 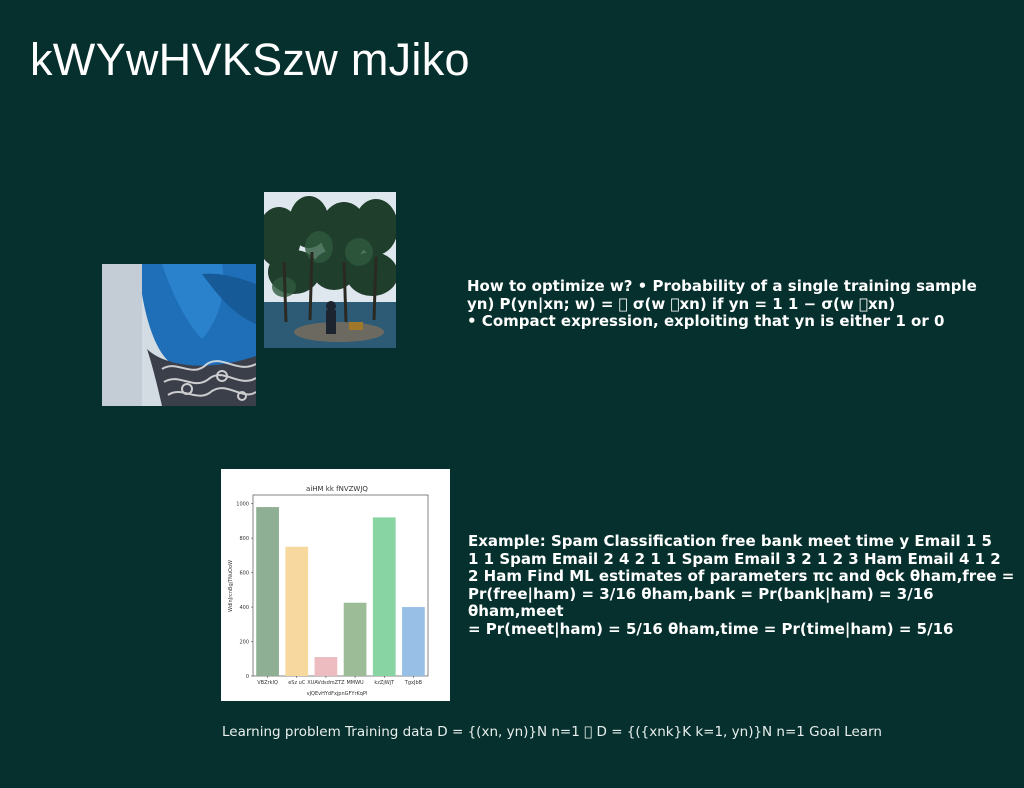 I want to click on bar-tgxjbb, so click(x=413, y=641).